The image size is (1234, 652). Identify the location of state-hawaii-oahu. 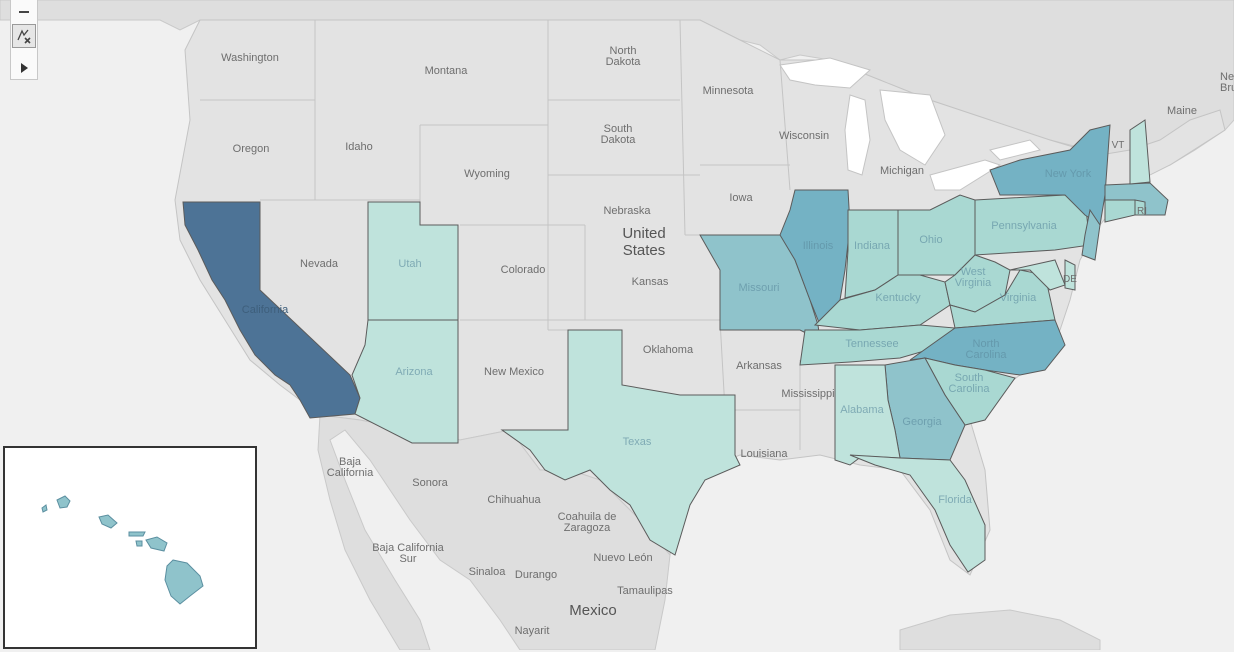
(108, 521).